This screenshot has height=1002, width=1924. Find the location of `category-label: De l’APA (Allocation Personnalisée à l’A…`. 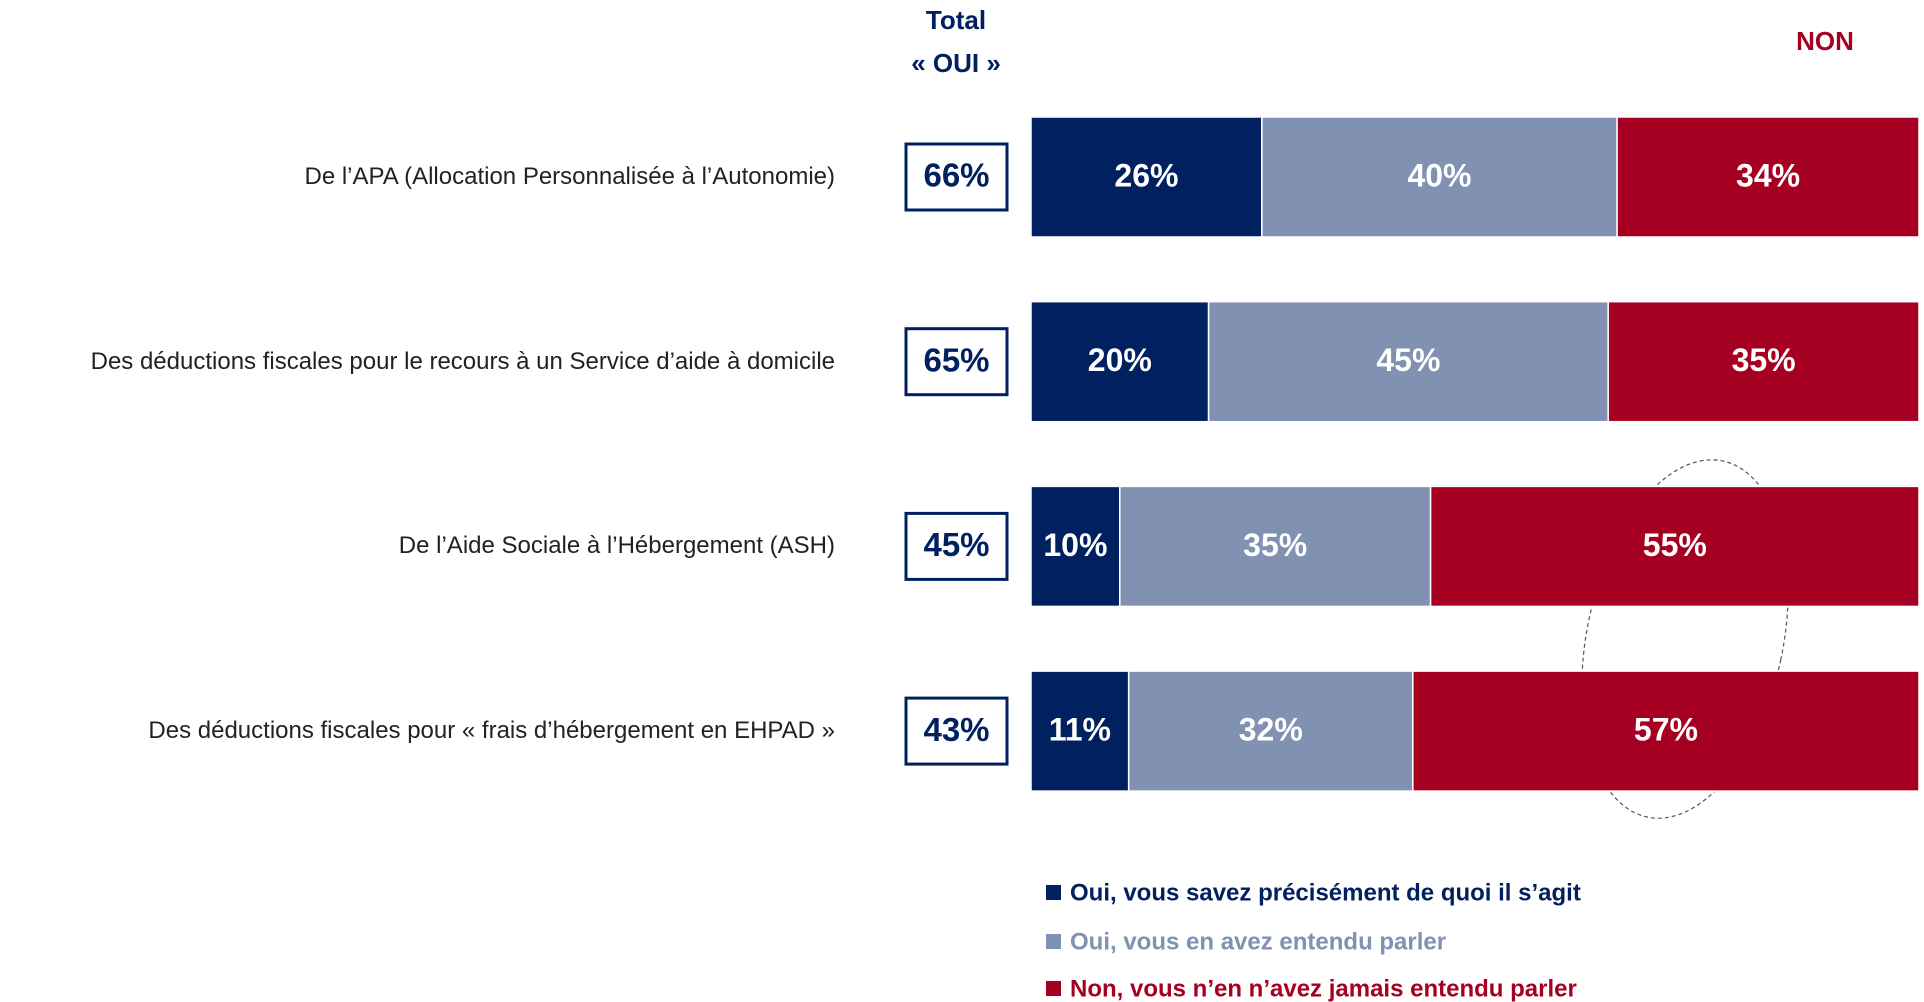

category-label: De l’APA (Allocation Personnalisée à l’A… is located at coordinates (570, 176).